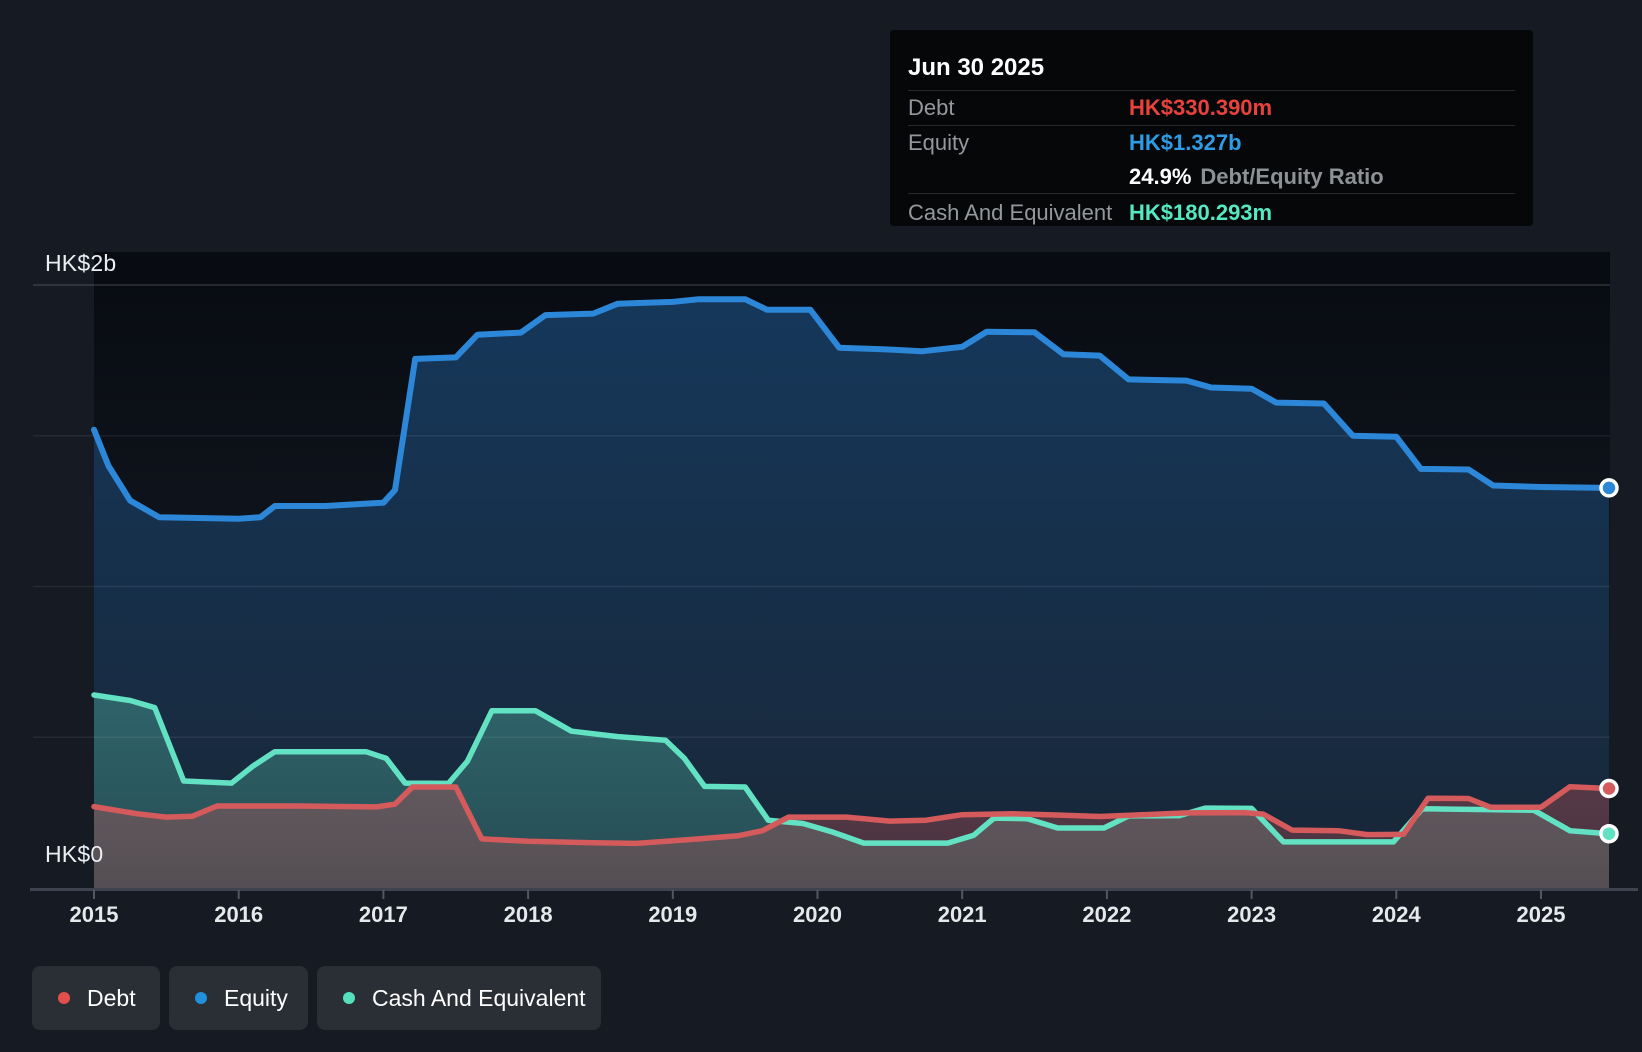  Describe the element at coordinates (821, 998) in the screenshot. I see `chart-legend: Debt Equity Cash And Equivalent` at that location.